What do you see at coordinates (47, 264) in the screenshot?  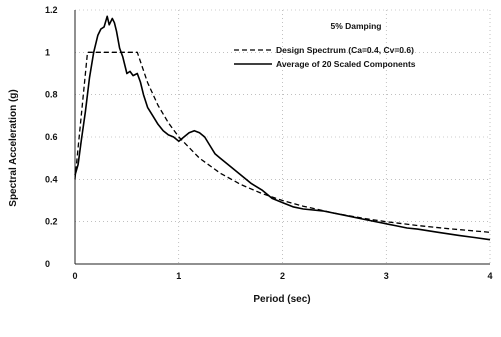 I see `y-tick-label: 0` at bounding box center [47, 264].